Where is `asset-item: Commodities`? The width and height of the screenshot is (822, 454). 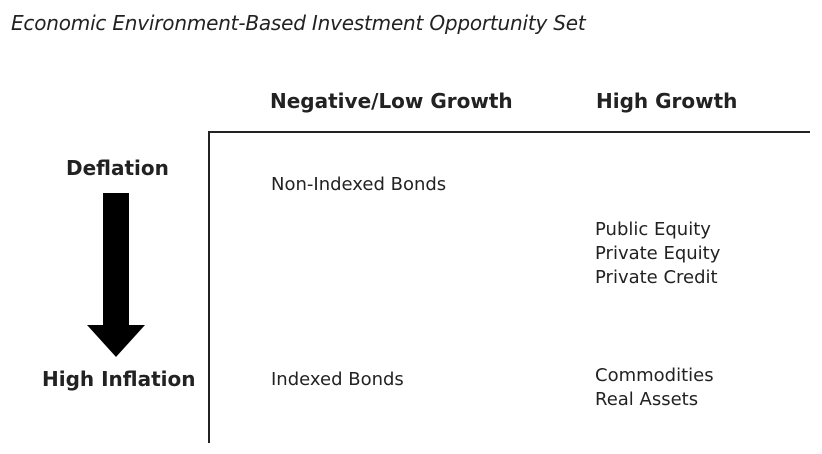
asset-item: Commodities is located at coordinates (654, 375).